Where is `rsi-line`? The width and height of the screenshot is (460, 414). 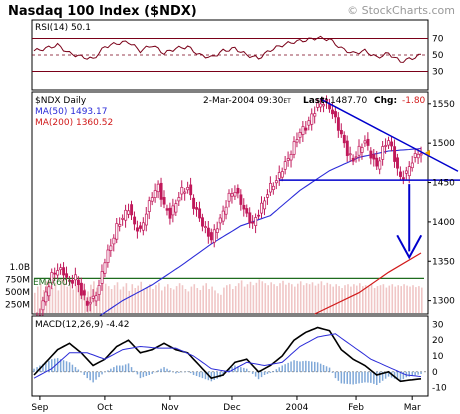
rsi-line is located at coordinates (227, 49).